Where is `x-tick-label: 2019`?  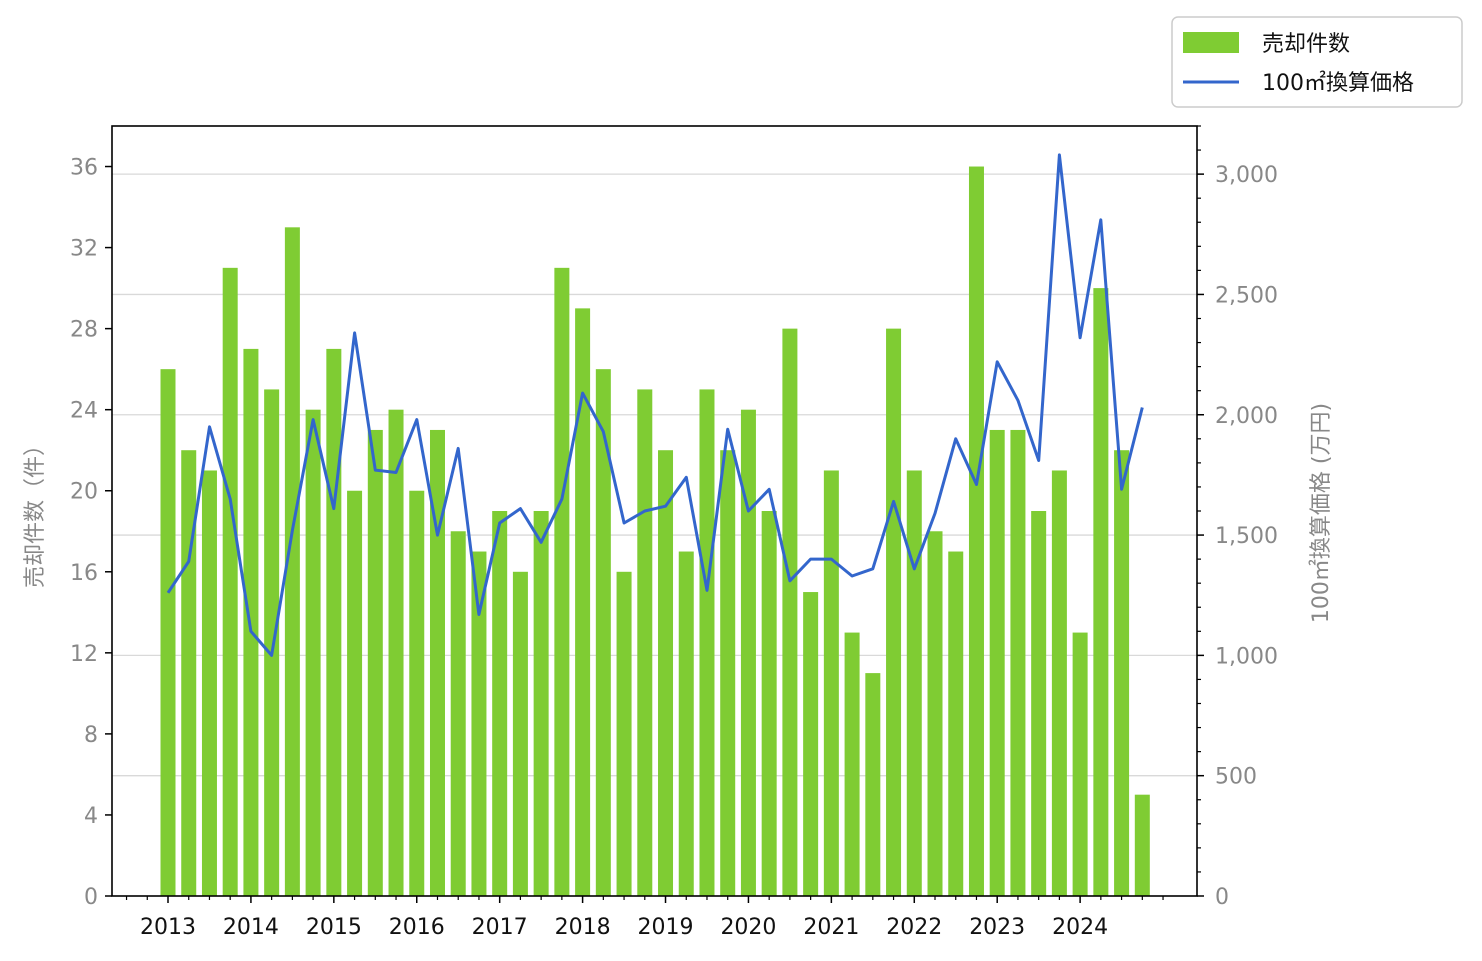
x-tick-label: 2019 is located at coordinates (666, 927).